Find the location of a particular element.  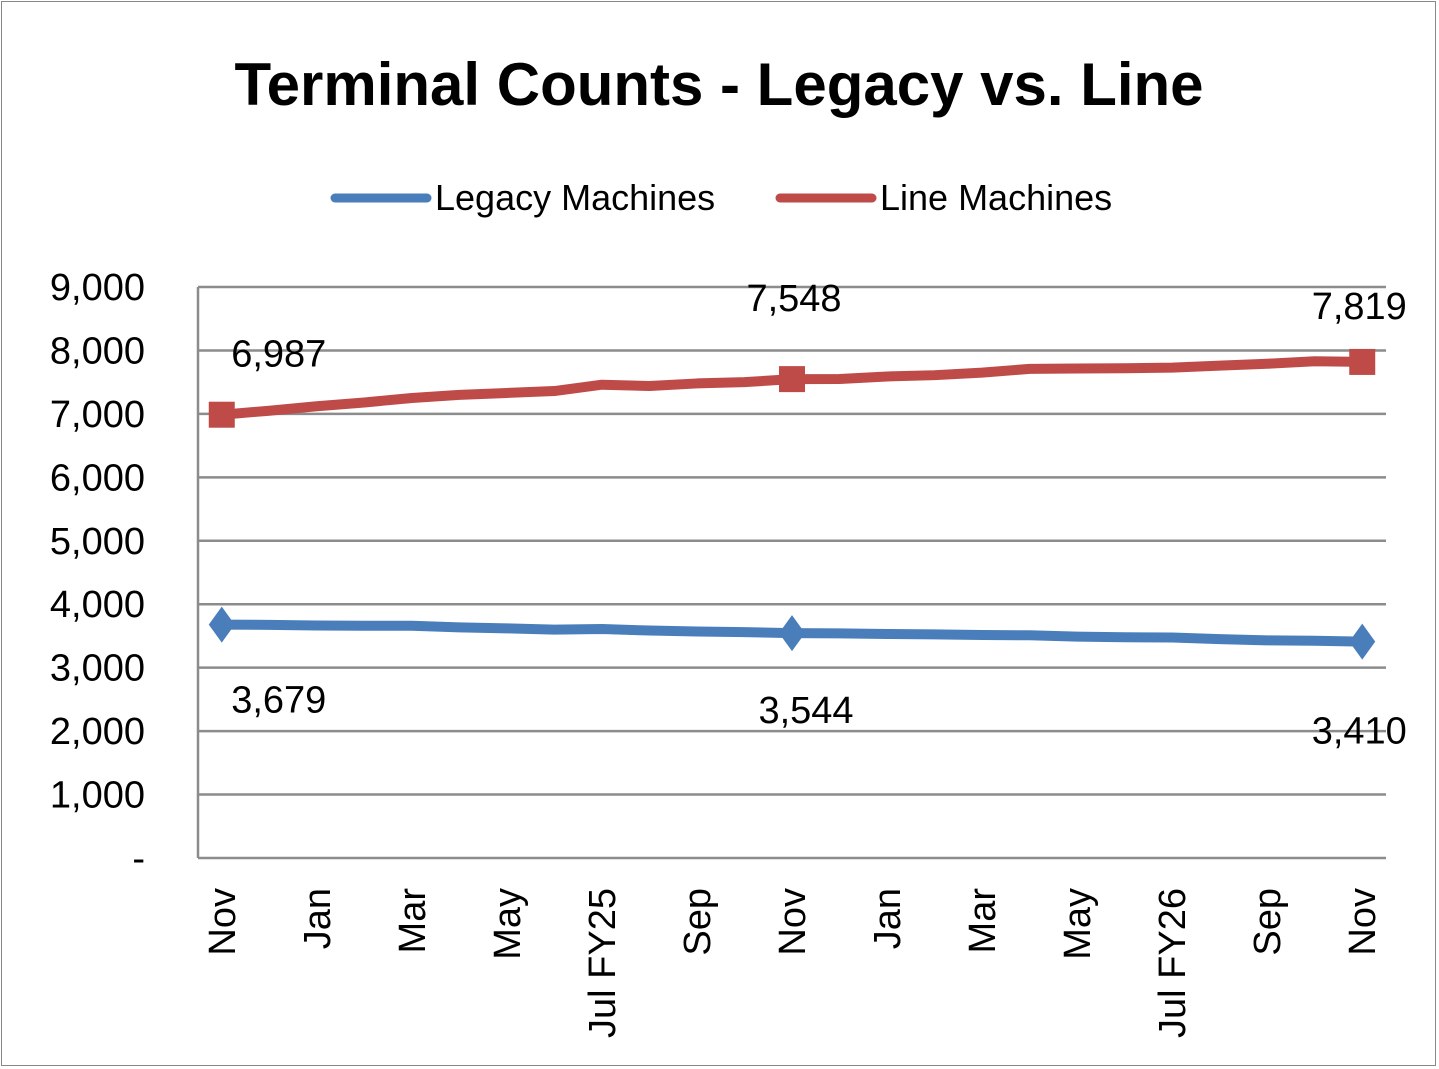

data-label: 3,679 is located at coordinates (278, 701).